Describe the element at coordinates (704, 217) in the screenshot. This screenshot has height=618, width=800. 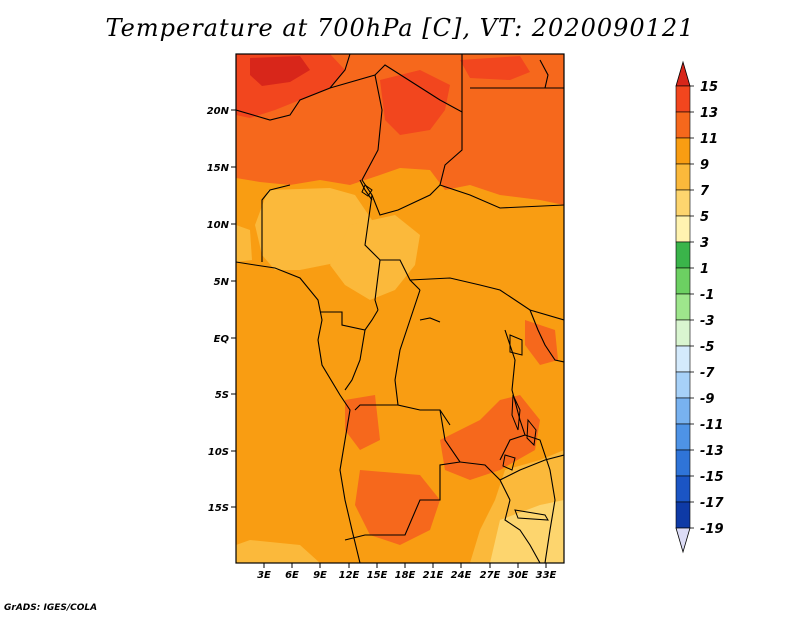
I see `colorbar-label: 5` at that location.